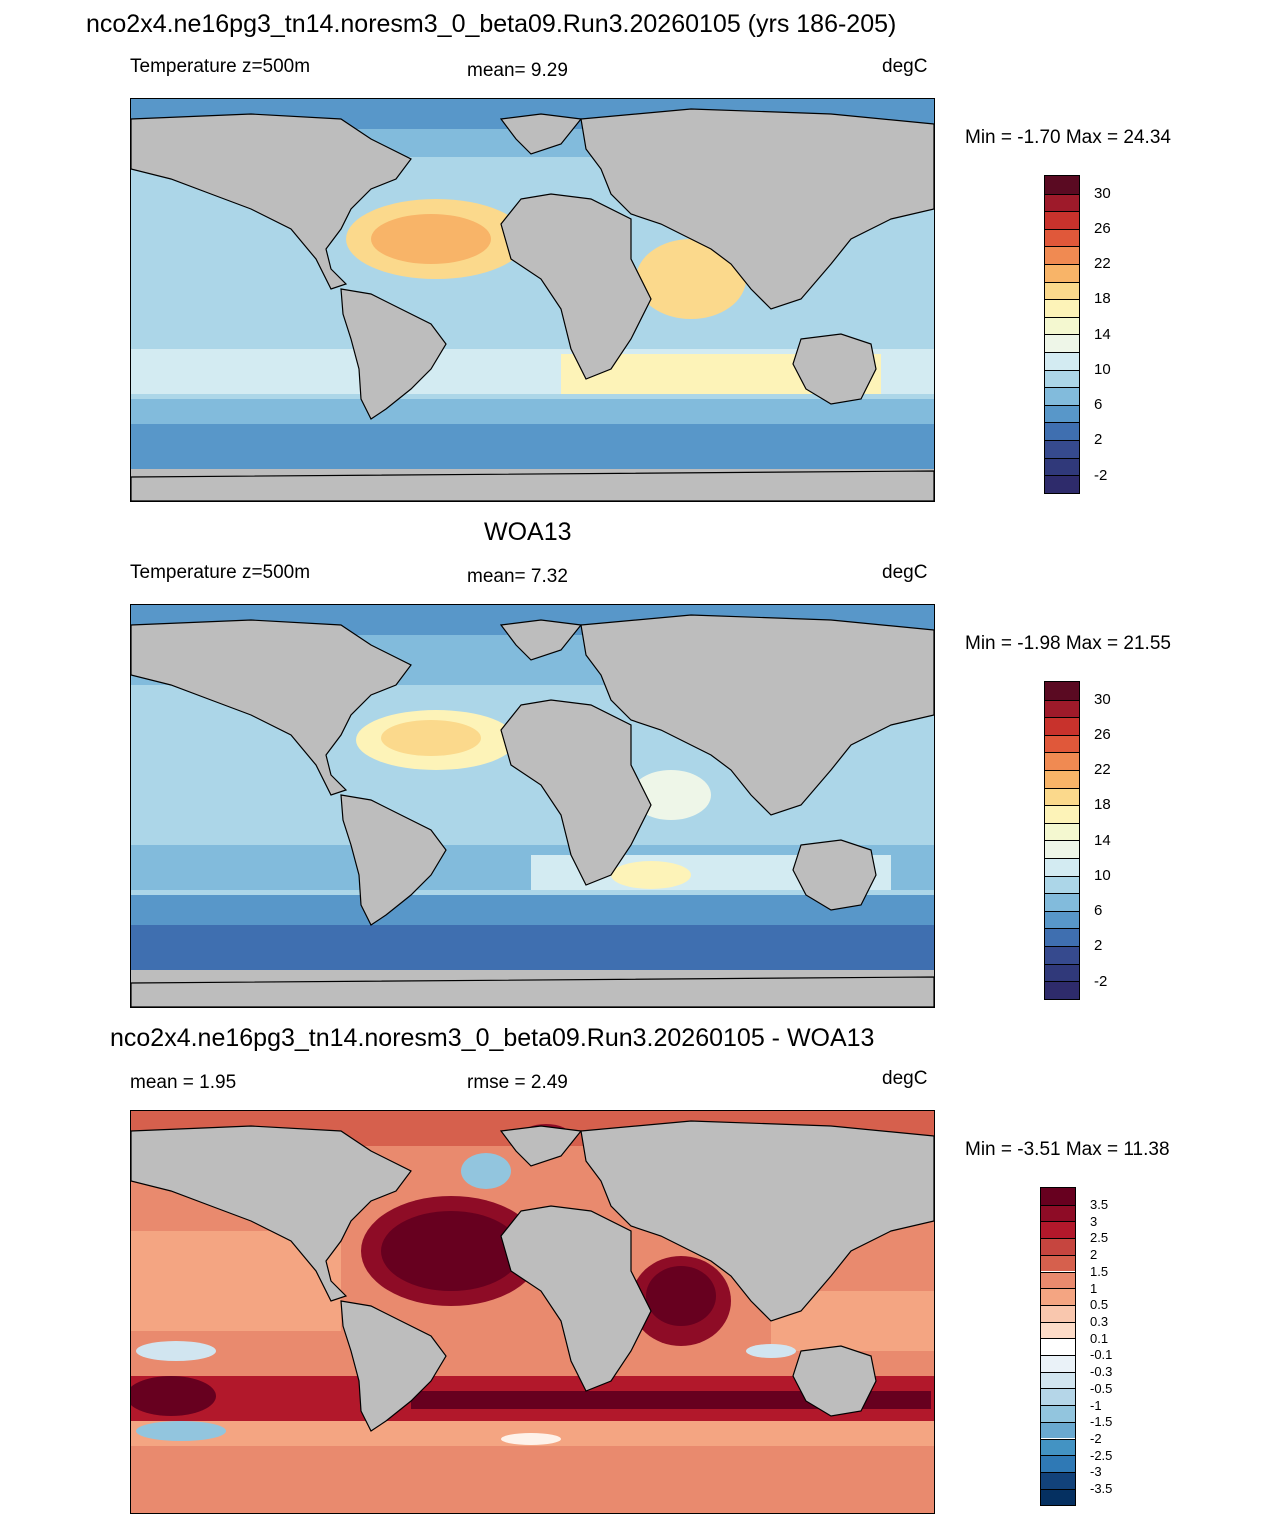  What do you see at coordinates (1099, 1237) in the screenshot?
I see `colorbar-tick-label: 2.5` at bounding box center [1099, 1237].